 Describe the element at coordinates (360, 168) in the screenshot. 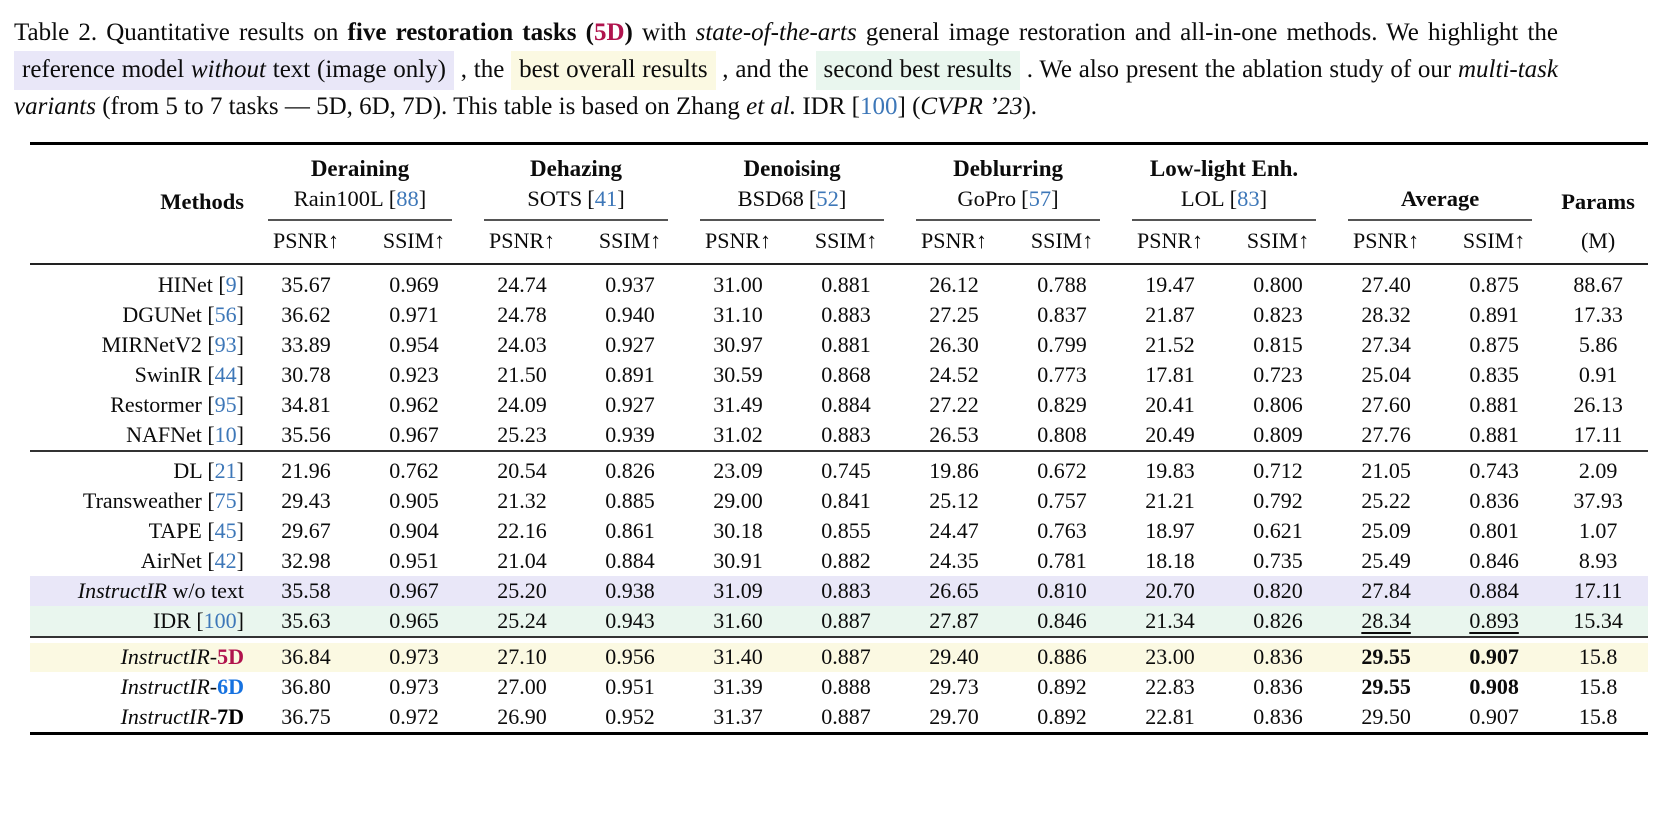

I see `task-header-deraining: Deraining` at that location.